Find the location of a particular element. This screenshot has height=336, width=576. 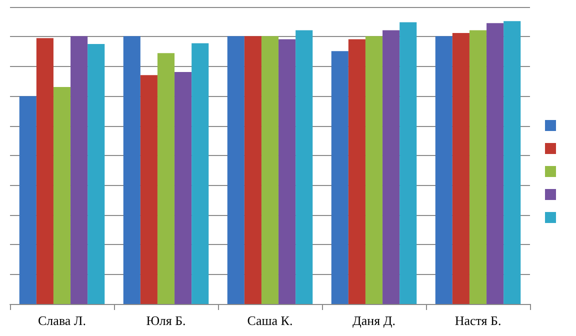

x-tick-label: Настя Б. is located at coordinates (478, 320).